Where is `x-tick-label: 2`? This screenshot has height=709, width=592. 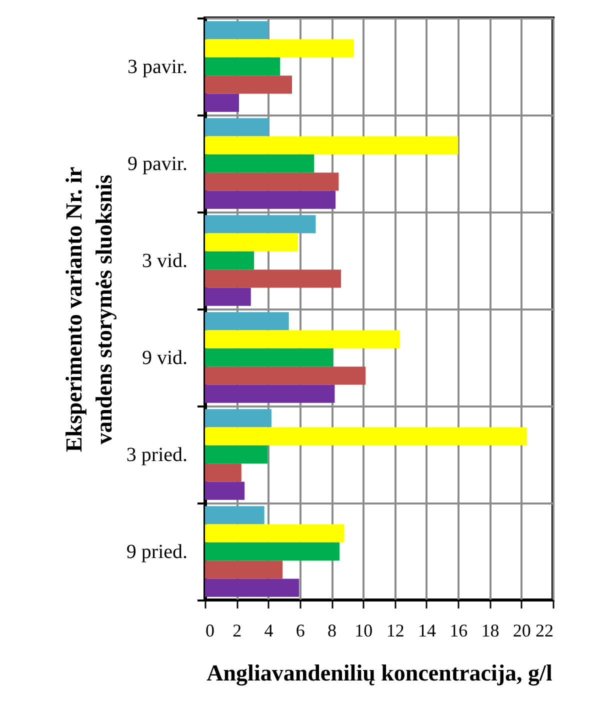 x-tick-label: 2 is located at coordinates (237, 630).